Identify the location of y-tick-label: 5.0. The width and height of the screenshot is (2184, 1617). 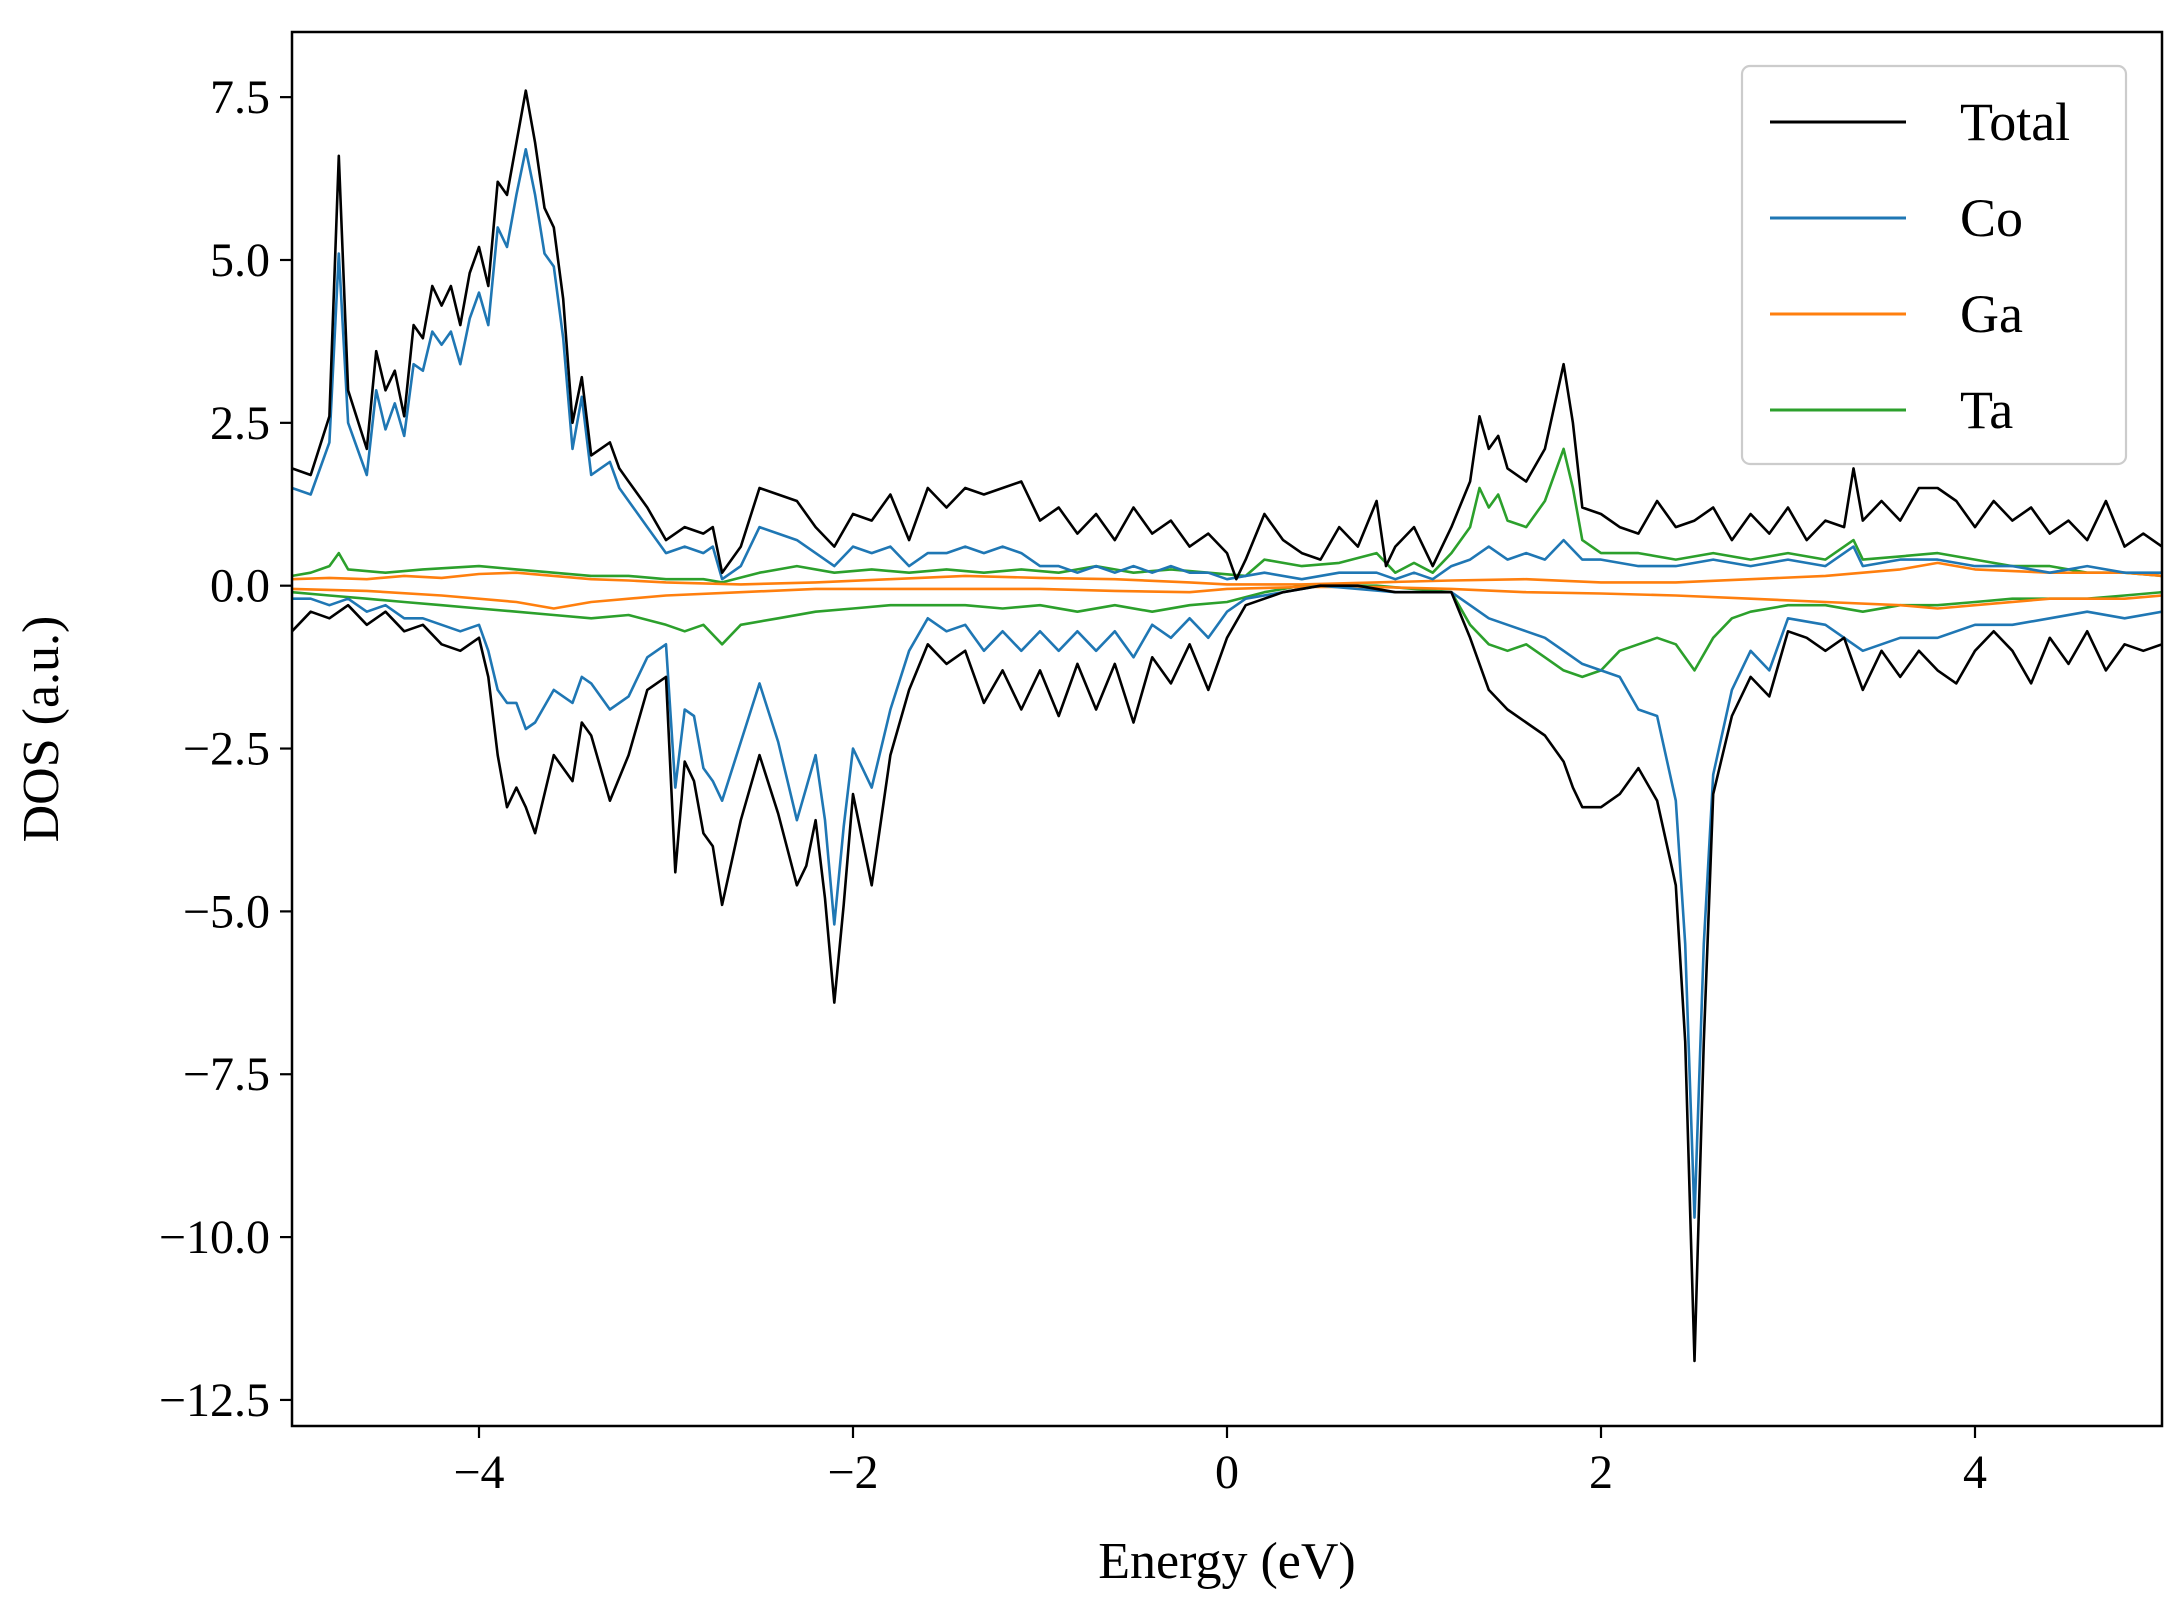
(240, 260).